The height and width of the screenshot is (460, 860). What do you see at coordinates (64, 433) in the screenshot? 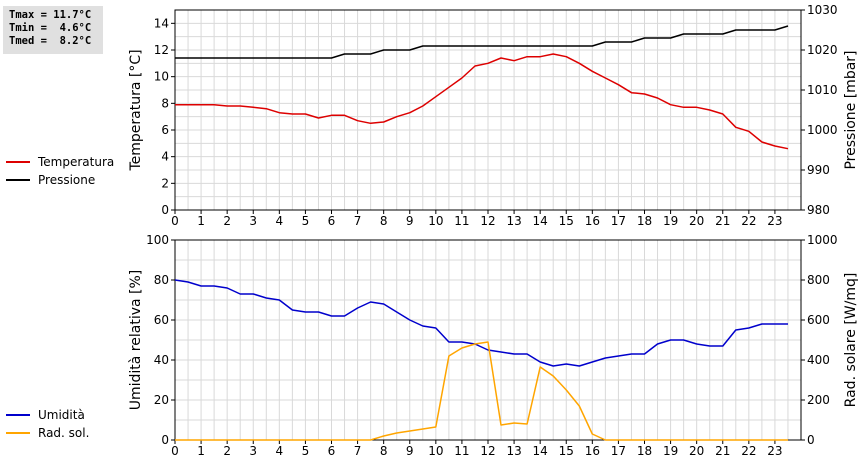
I see `legend-label-radsol: Rad. sol.` at bounding box center [64, 433].